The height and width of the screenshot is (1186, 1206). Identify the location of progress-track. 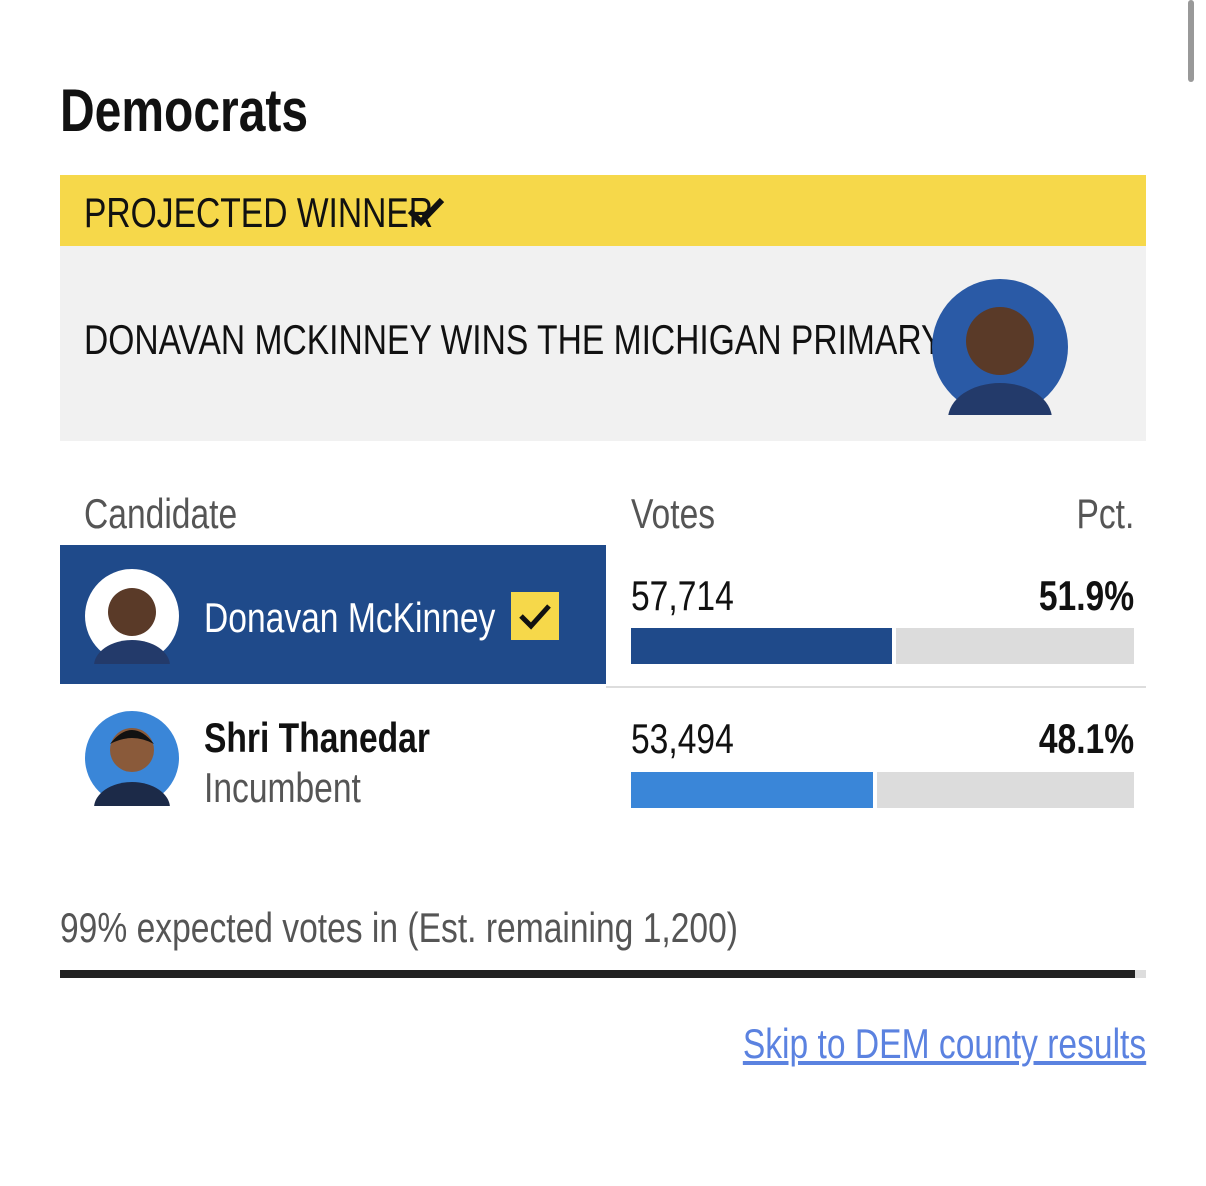
(603, 974).